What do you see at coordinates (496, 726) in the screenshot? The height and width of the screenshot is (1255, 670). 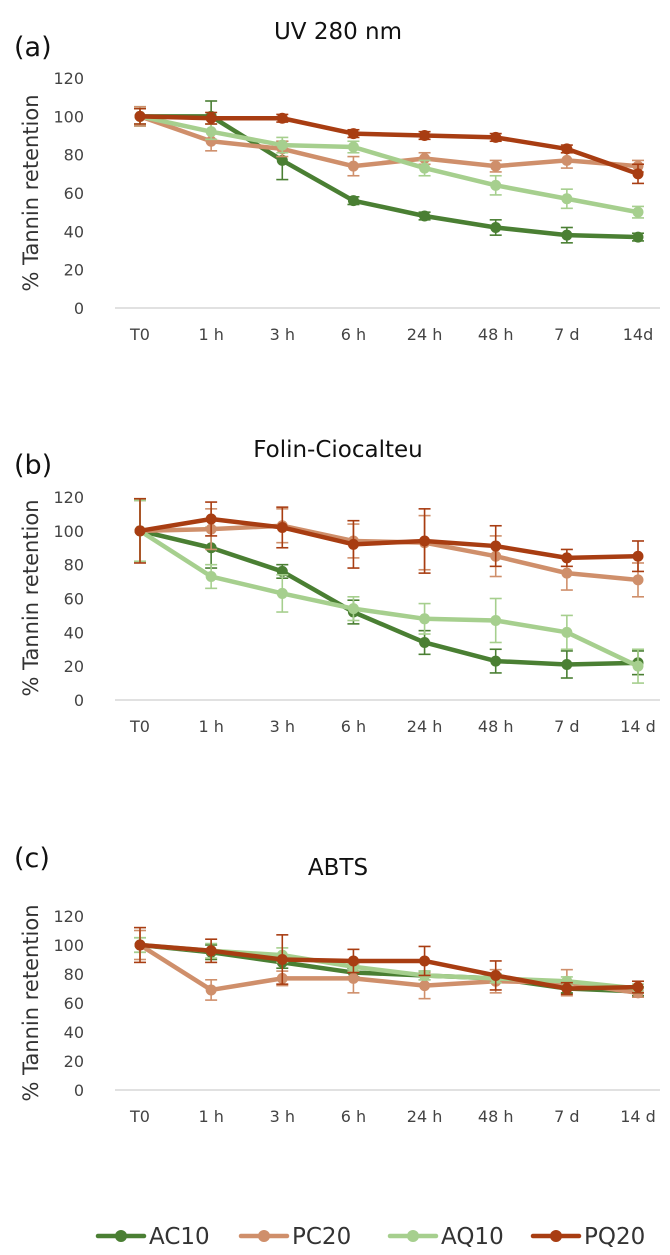 I see `x-tick-label: 48 h` at bounding box center [496, 726].